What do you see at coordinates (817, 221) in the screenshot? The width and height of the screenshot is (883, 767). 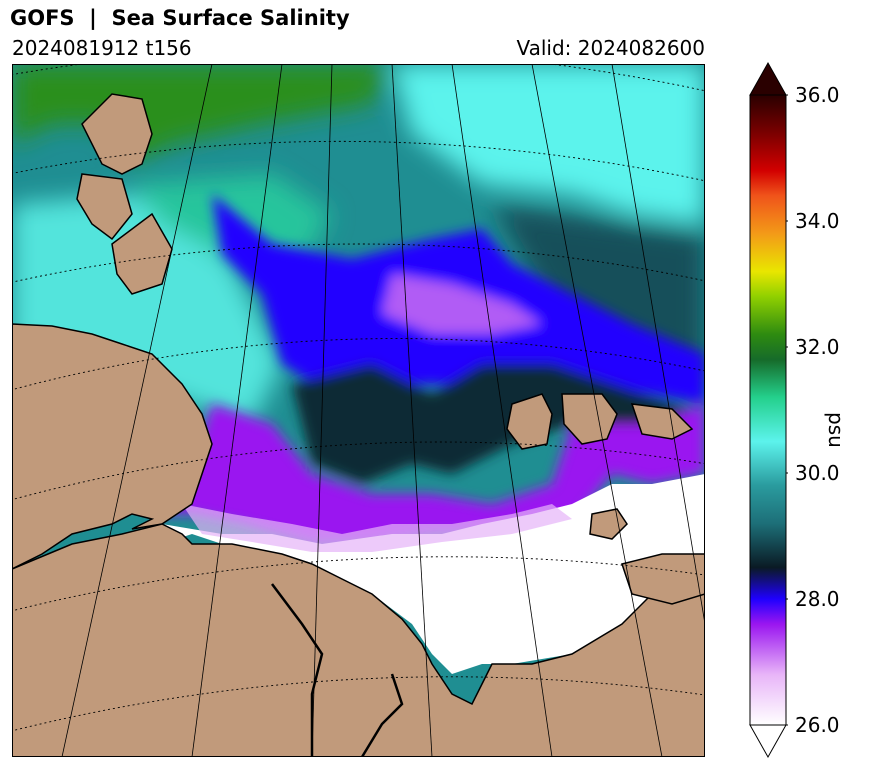 I see `colorbar-tick-label: 34.0` at bounding box center [817, 221].